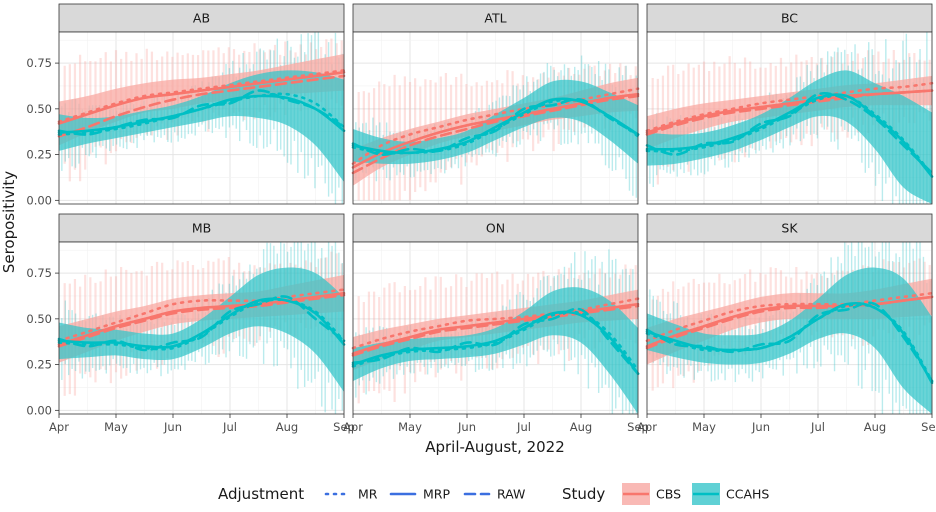 Image resolution: width=936 pixels, height=512 pixels. I want to click on ccahs-raw-line, so click(495, 126).